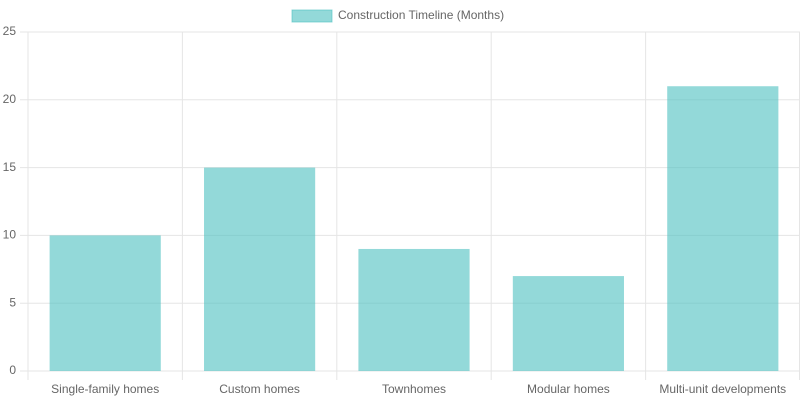  What do you see at coordinates (12, 302) in the screenshot?
I see `y-tick-label: 5` at bounding box center [12, 302].